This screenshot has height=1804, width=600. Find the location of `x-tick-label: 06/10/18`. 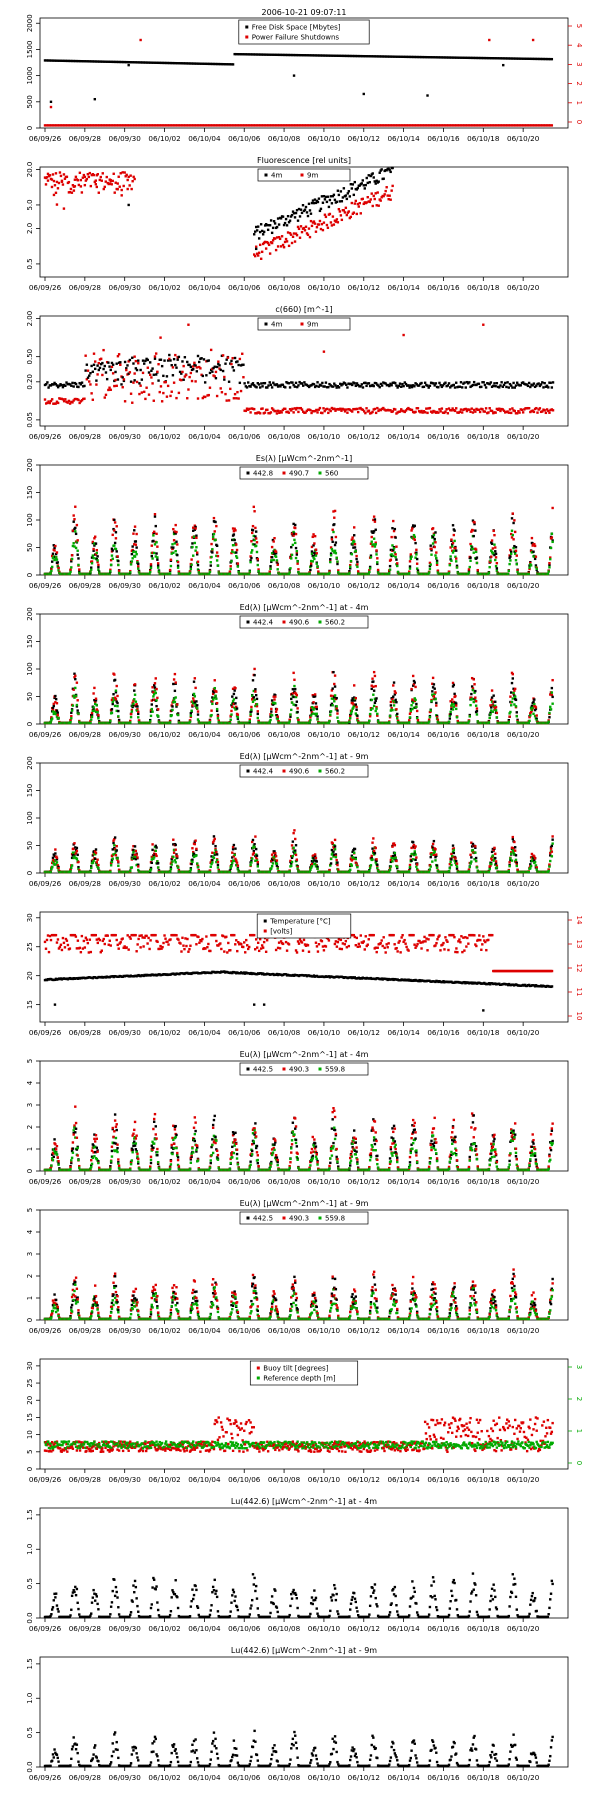

x-tick-label: 06/10/18 is located at coordinates (483, 734).